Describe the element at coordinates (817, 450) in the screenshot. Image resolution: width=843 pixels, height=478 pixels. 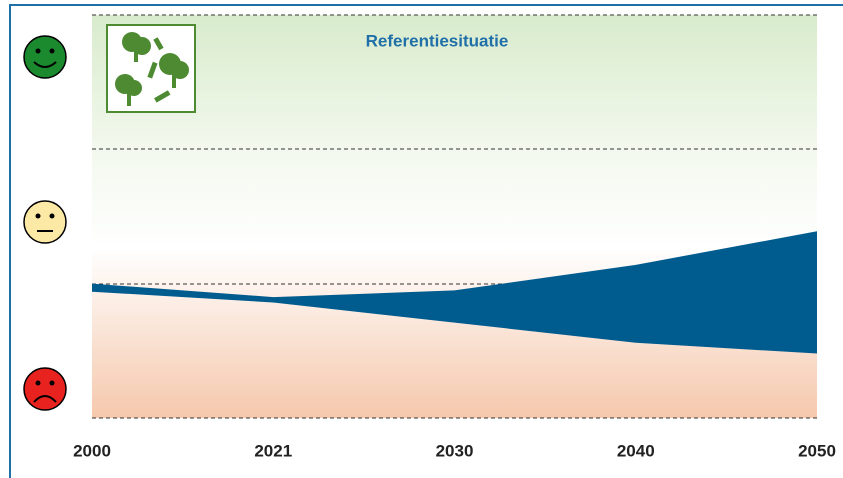
I see `x-tick-label: 2050` at that location.